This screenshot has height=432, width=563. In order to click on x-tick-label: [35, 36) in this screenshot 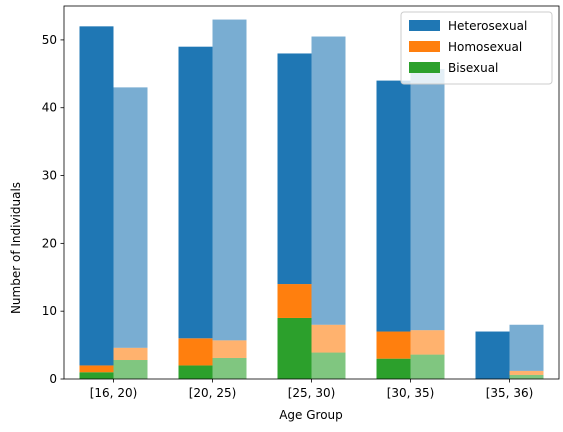, I will do `click(510, 393)`.